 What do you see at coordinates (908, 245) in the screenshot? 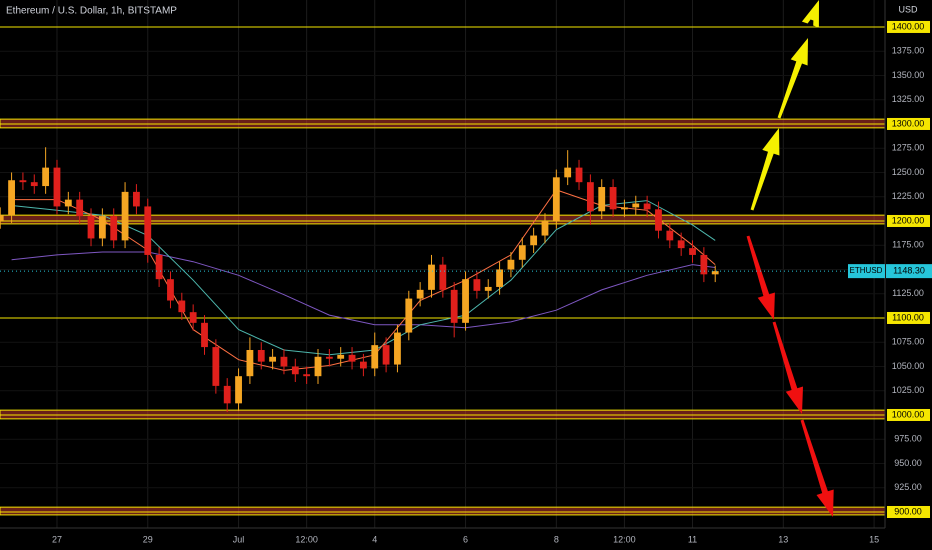
I see `y-tick-label: 1175.00` at bounding box center [908, 245].